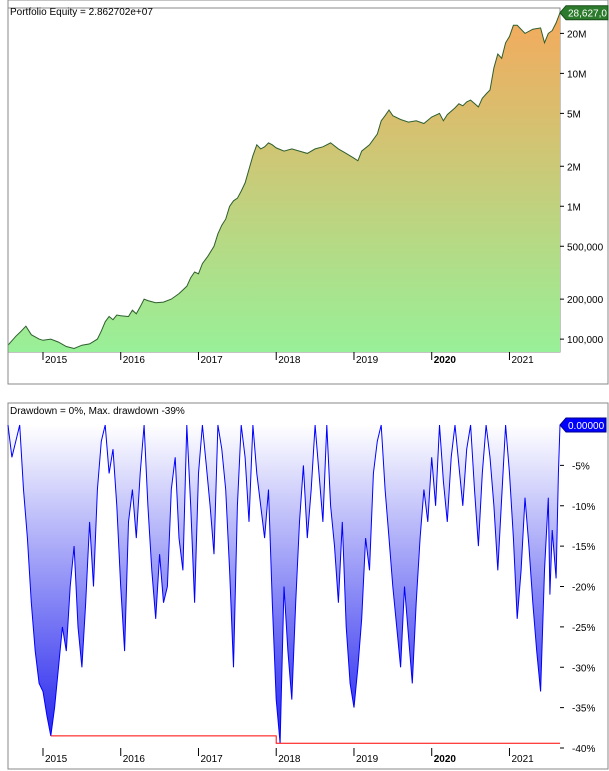 Image resolution: width=609 pixels, height=771 pixels. What do you see at coordinates (586, 426) in the screenshot?
I see `last-value-text: 0.00000` at bounding box center [586, 426].